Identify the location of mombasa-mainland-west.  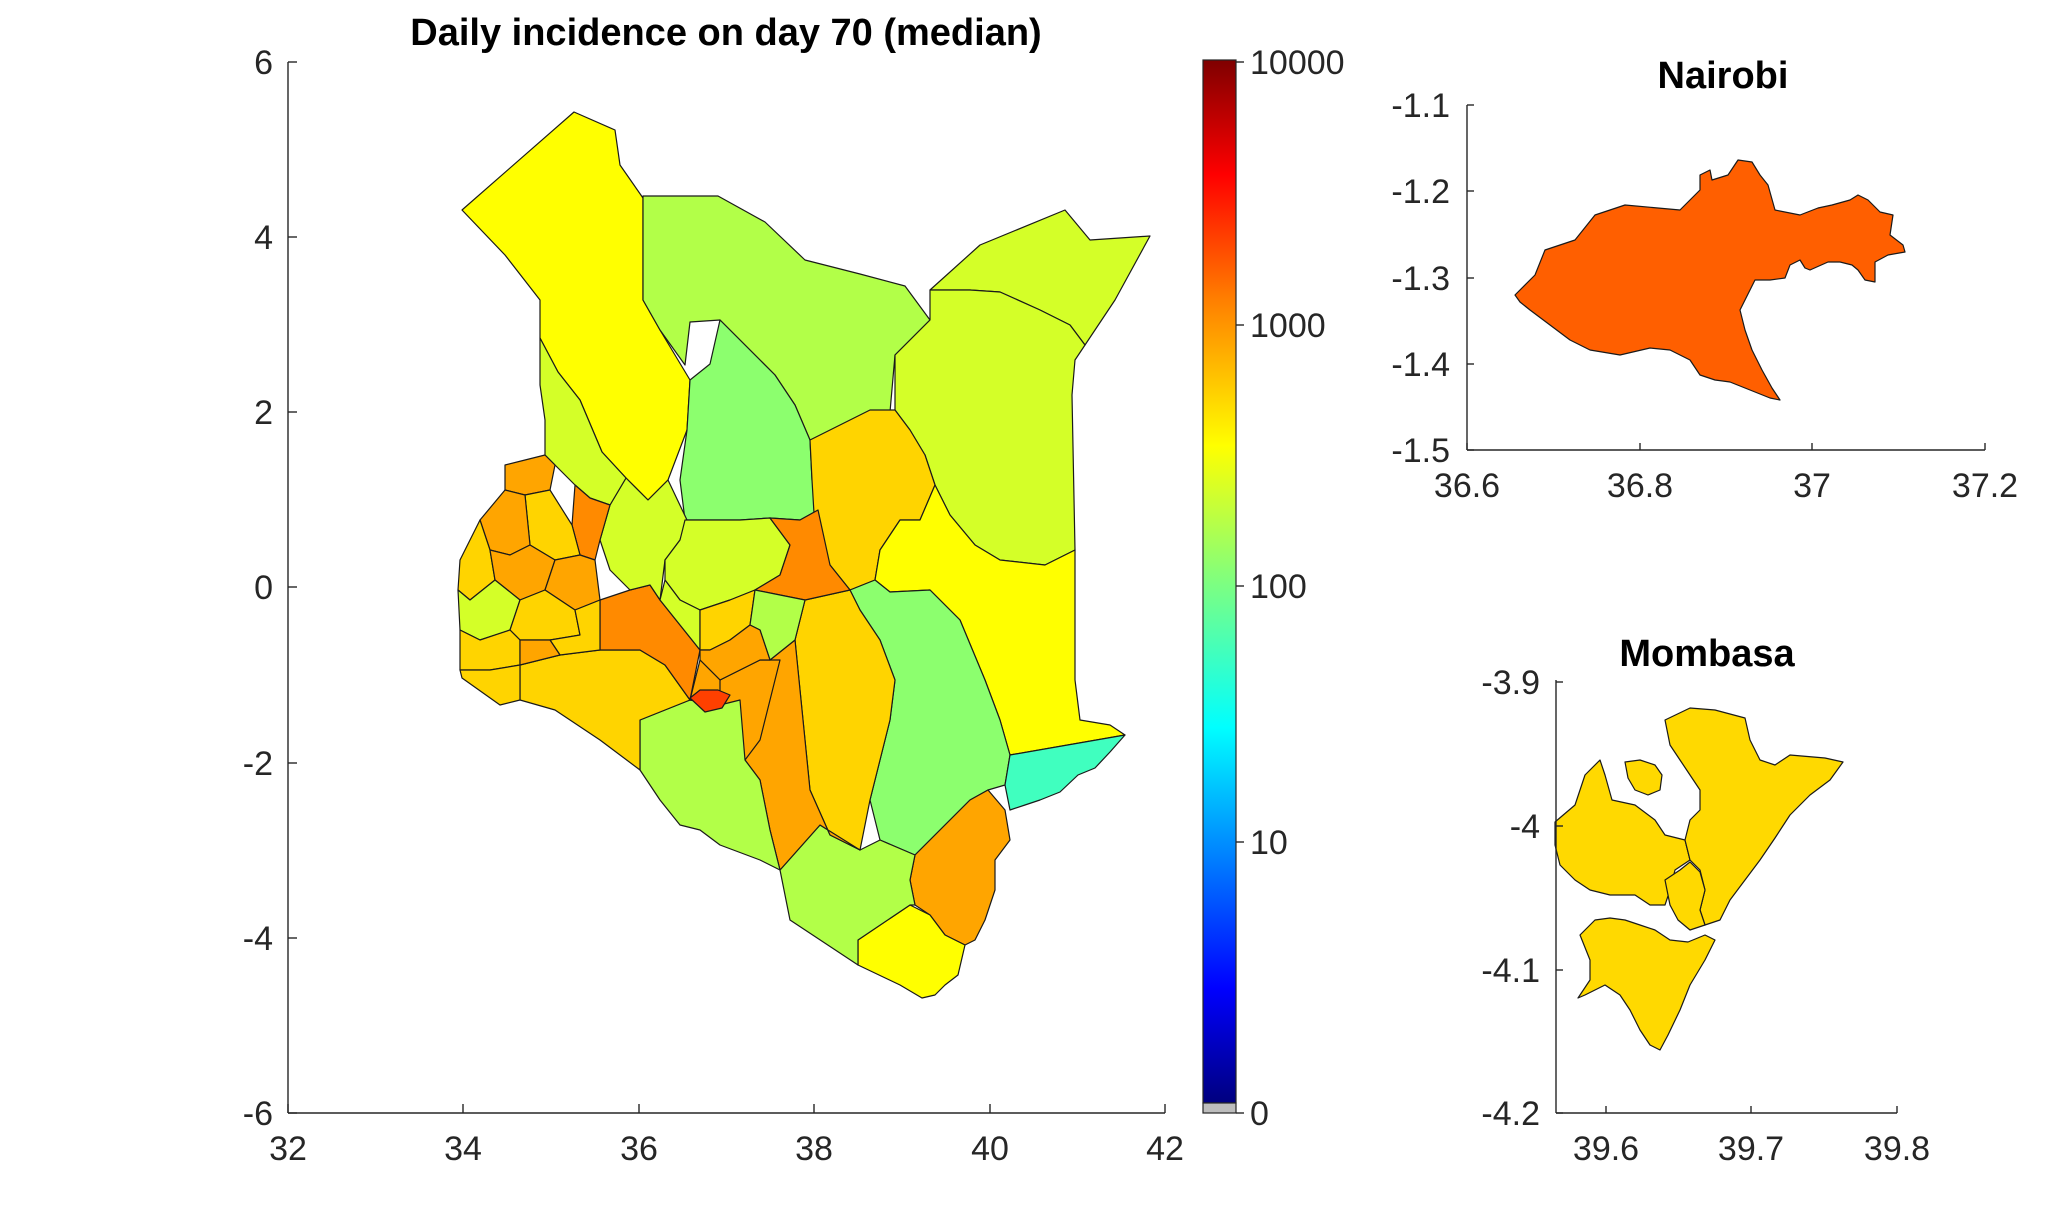
(1622, 832).